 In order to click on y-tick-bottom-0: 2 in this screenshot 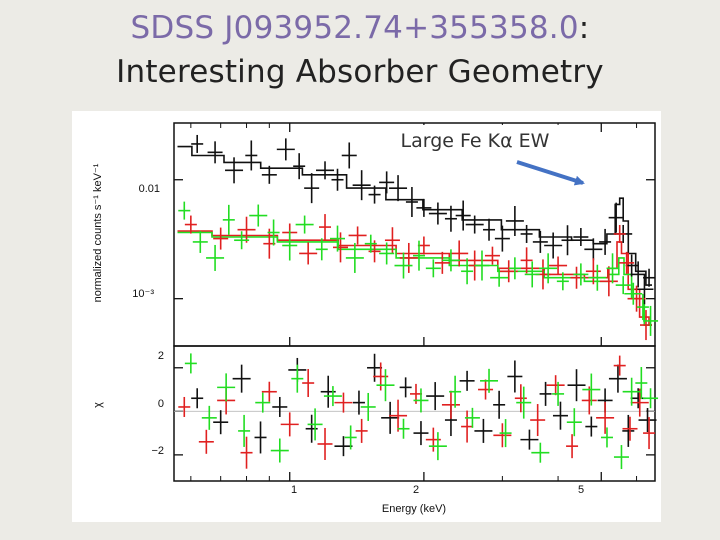, I will do `click(161, 356)`.